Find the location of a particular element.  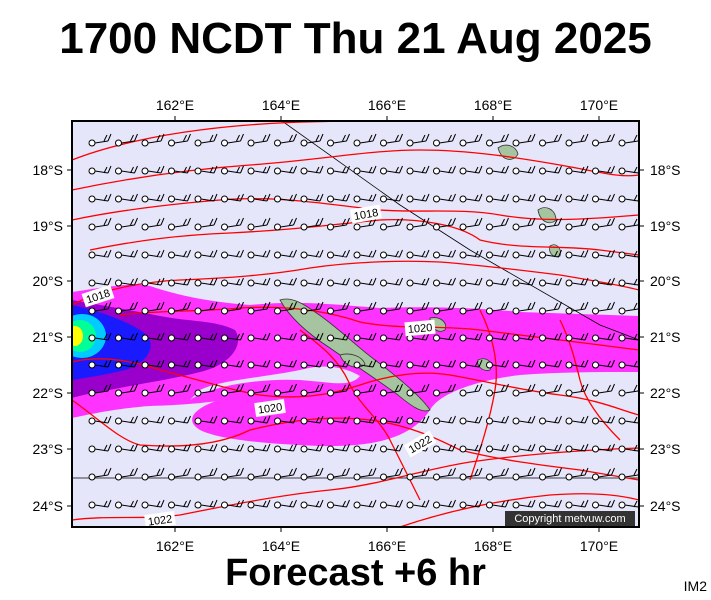

isobar-label-1020-a: 1020 is located at coordinates (420, 328).